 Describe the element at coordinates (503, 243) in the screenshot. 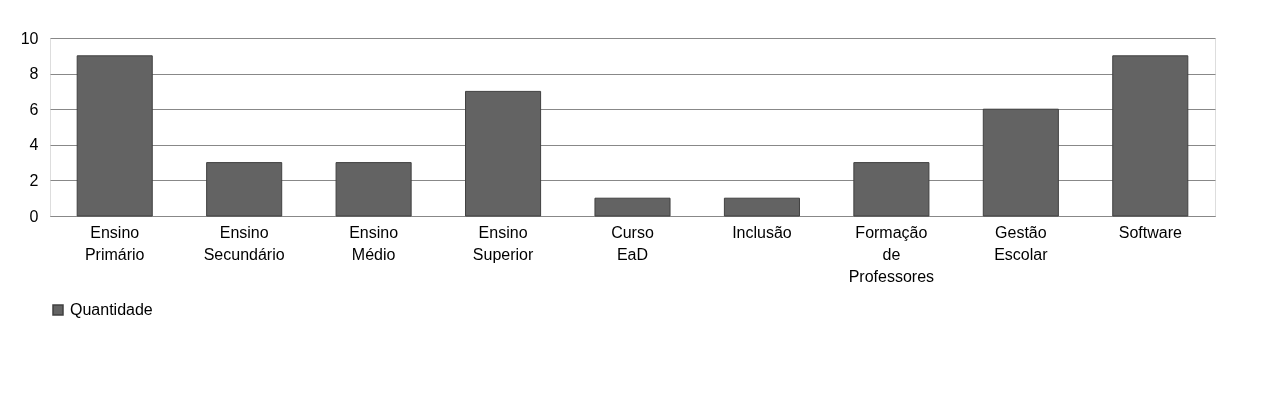

I see `x-tick-label: Ensino Superior` at that location.